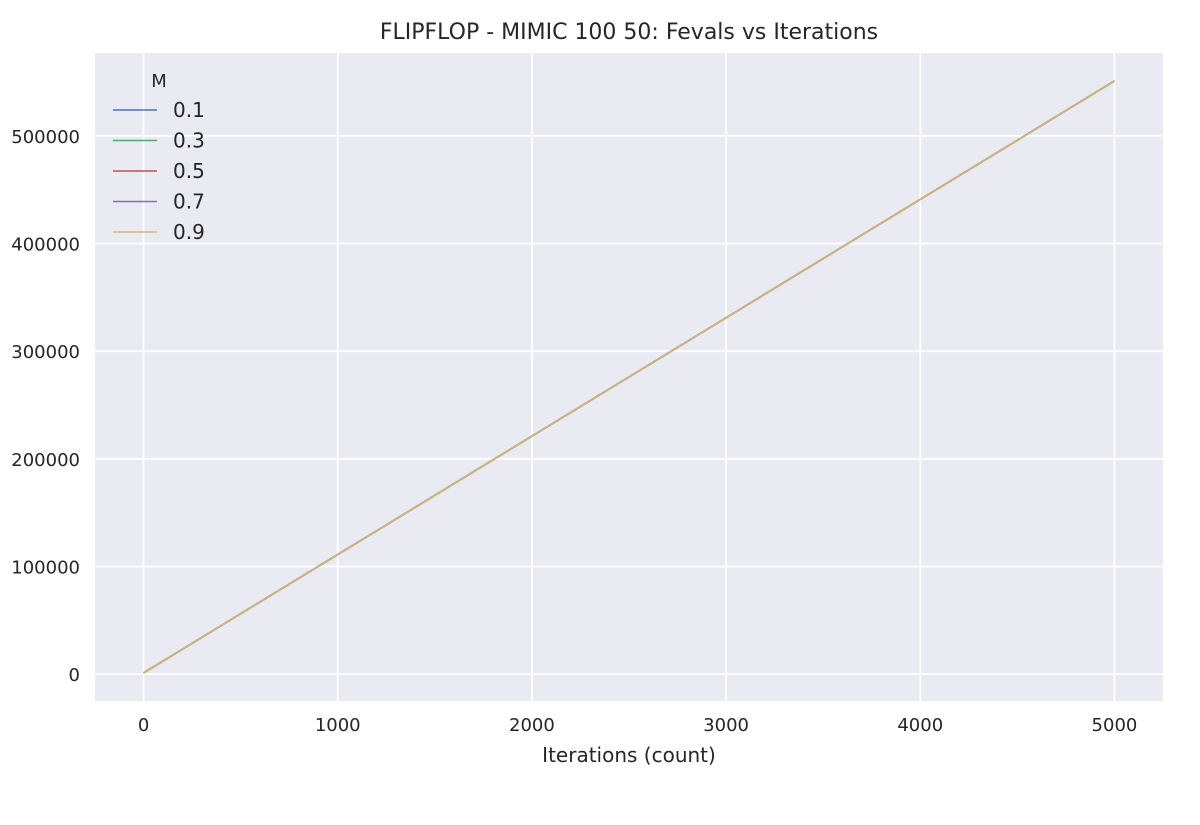  I want to click on y-tick-label: 0, so click(74, 675).